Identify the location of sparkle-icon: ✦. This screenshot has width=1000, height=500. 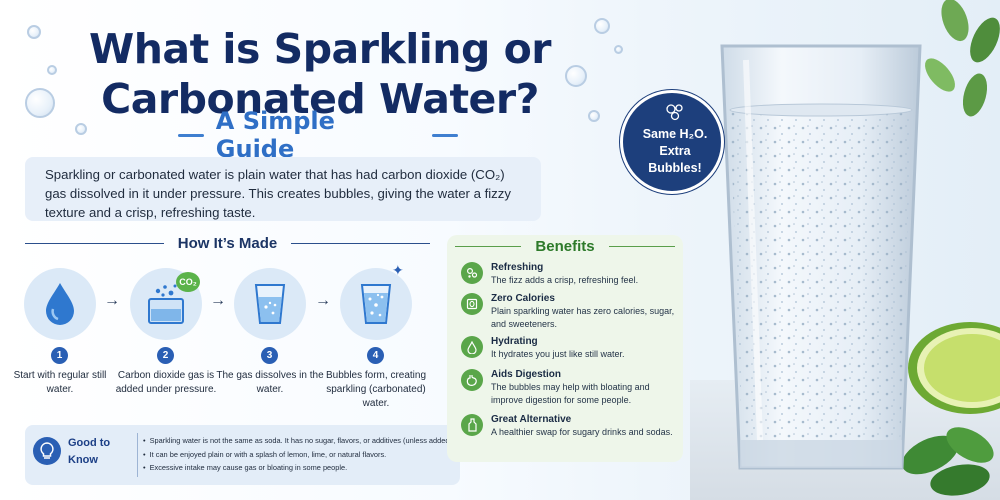
(398, 270).